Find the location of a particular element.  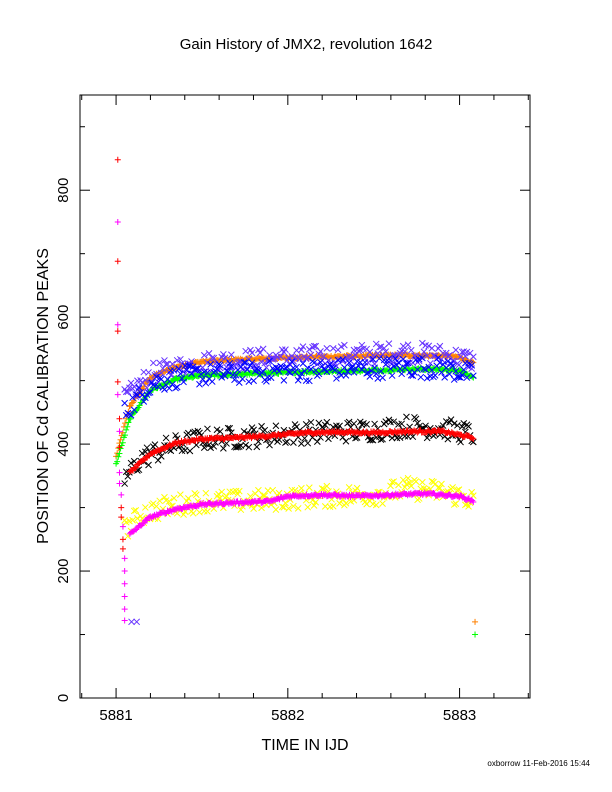

x-tick-label: 5883 is located at coordinates (459, 715).